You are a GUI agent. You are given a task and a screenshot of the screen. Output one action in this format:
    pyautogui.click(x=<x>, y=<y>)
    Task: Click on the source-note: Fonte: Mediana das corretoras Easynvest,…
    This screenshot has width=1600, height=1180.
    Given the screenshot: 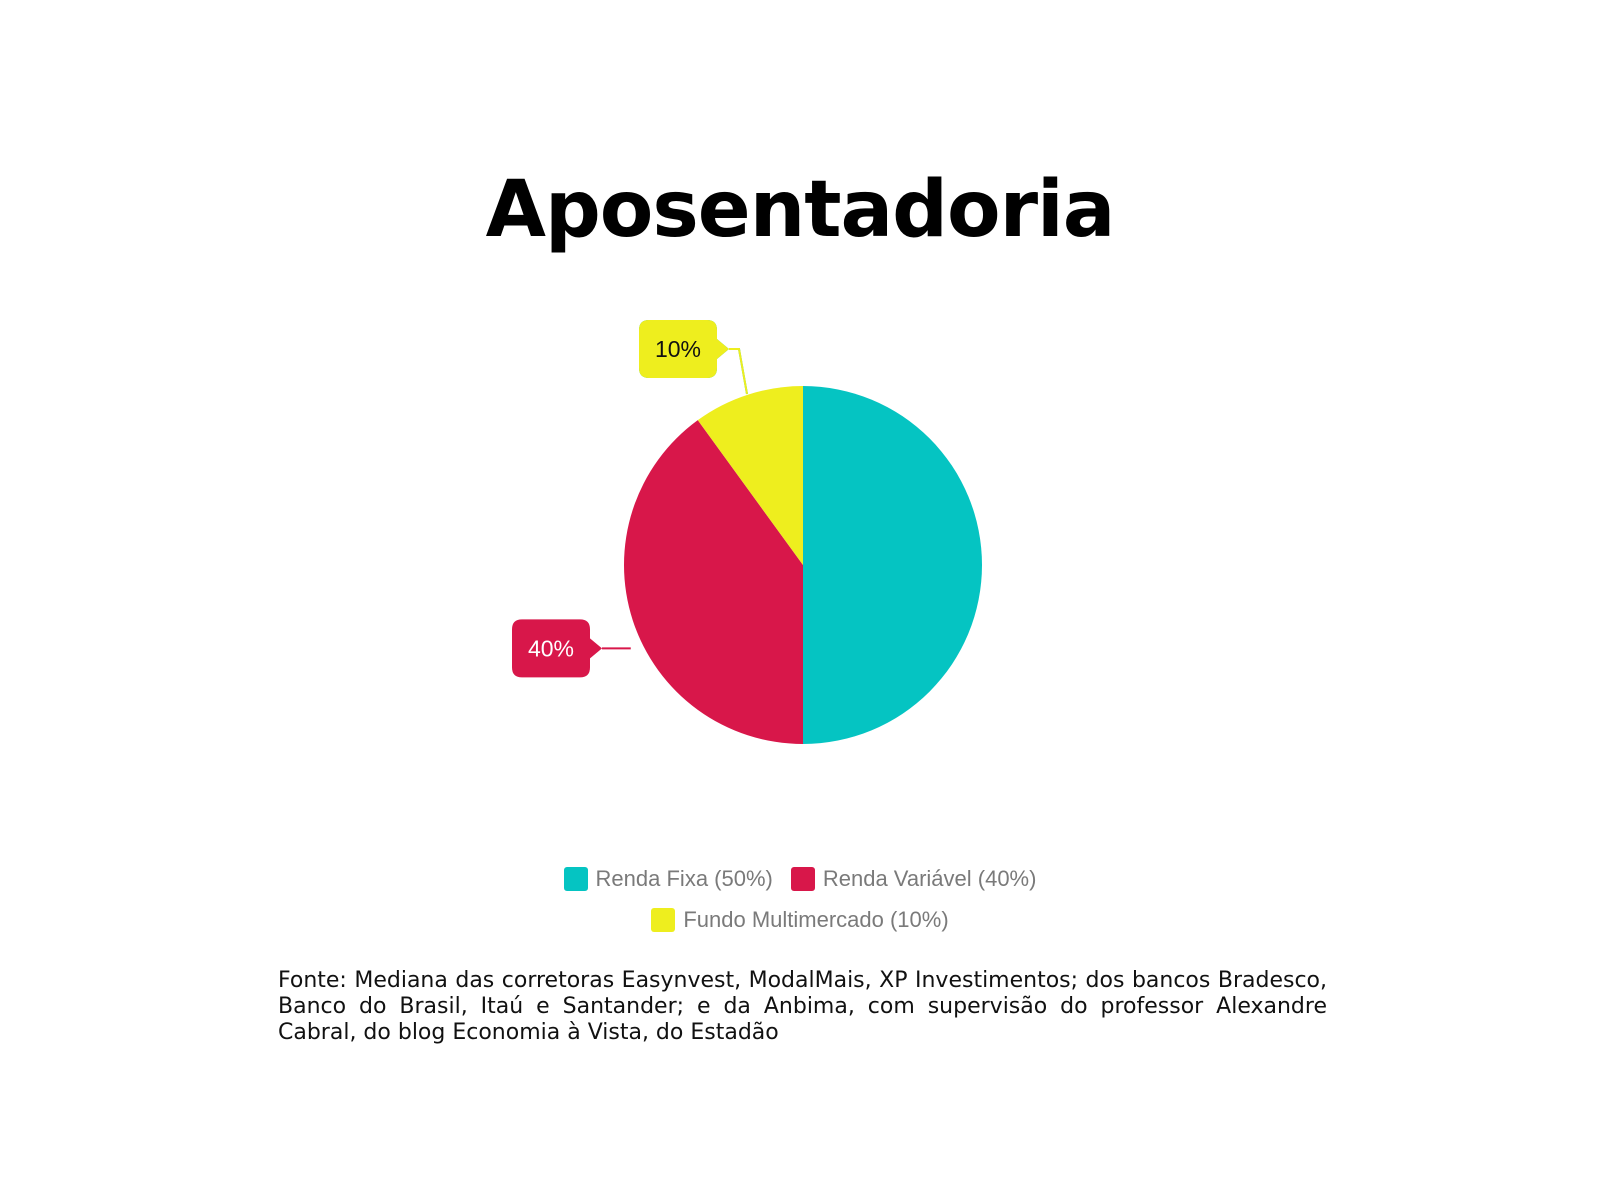 What is the action you would take?
    pyautogui.click(x=802, y=1006)
    